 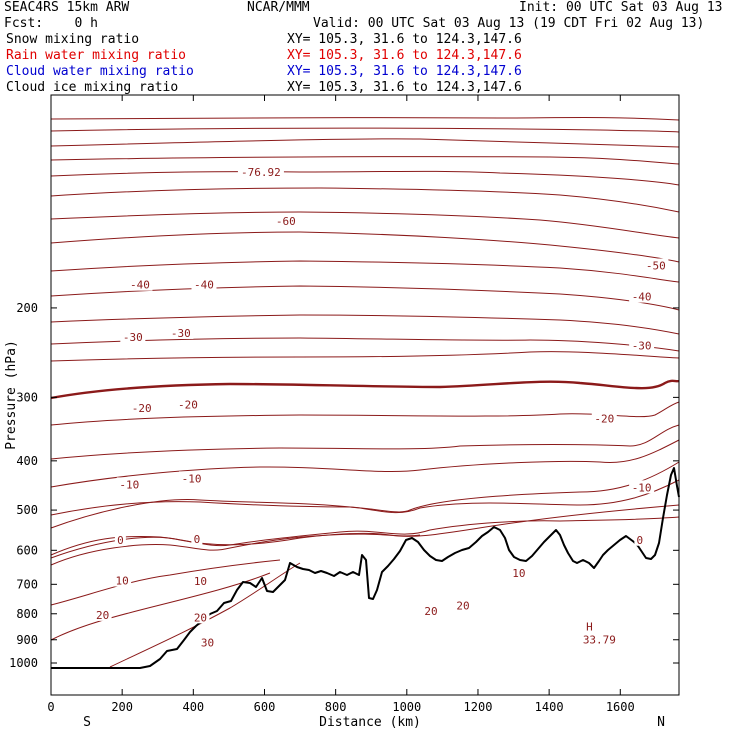 I want to click on contour-label: -76.92, so click(x=261, y=172).